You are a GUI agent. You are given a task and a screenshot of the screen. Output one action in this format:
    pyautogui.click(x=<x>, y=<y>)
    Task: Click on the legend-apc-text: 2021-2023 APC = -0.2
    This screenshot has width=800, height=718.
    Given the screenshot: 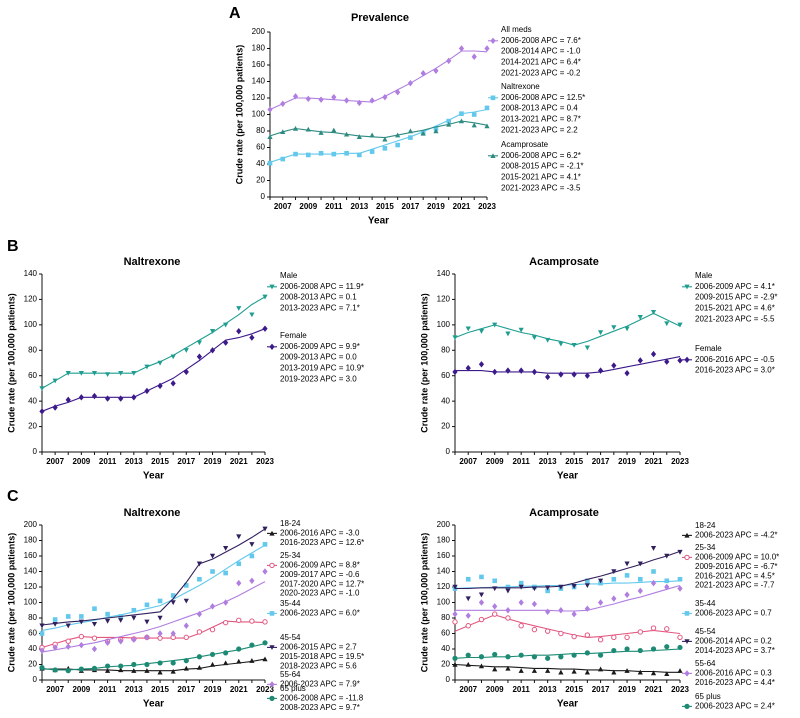 What is the action you would take?
    pyautogui.click(x=541, y=72)
    